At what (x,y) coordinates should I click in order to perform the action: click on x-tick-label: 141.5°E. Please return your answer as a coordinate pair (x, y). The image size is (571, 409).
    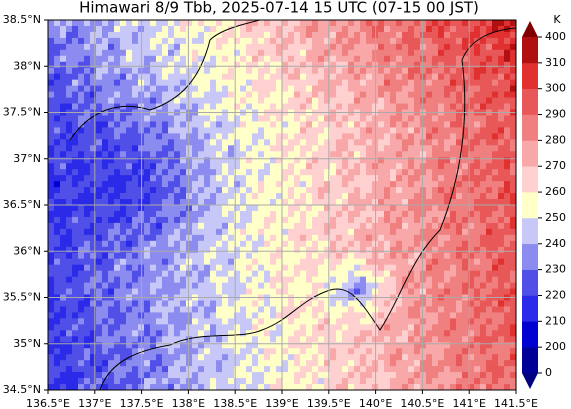
    Looking at the image, I should click on (516, 403).